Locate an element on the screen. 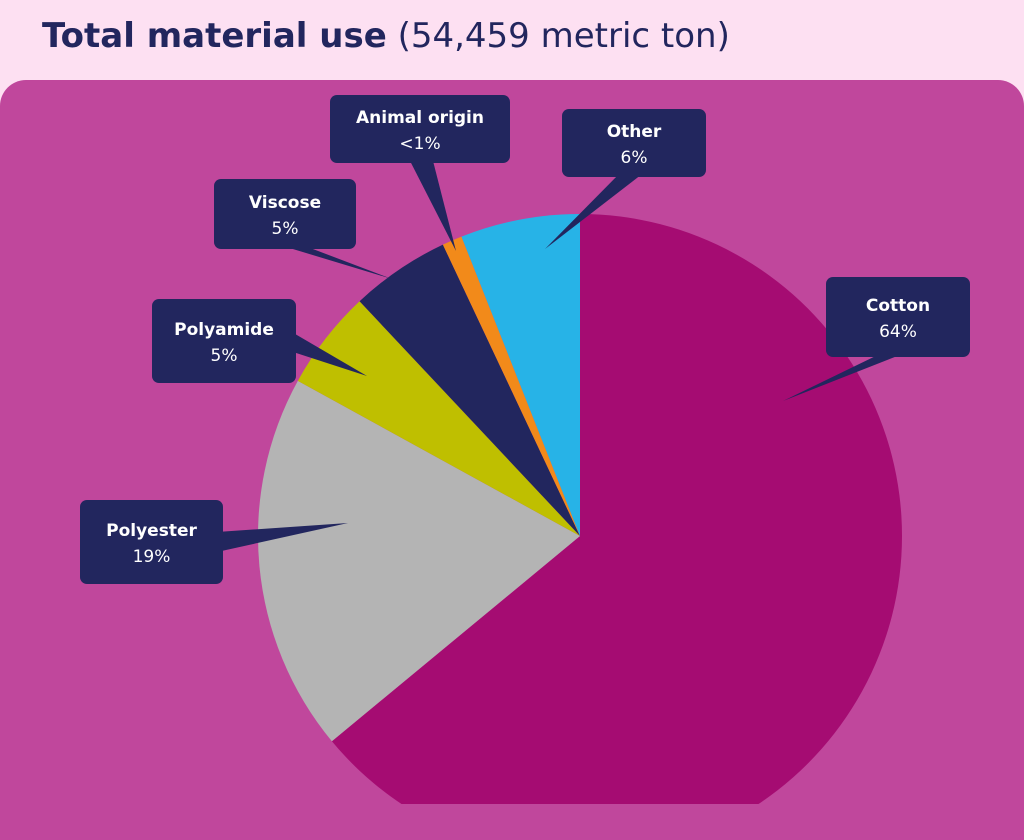  callout-value: 6% is located at coordinates (634, 158).